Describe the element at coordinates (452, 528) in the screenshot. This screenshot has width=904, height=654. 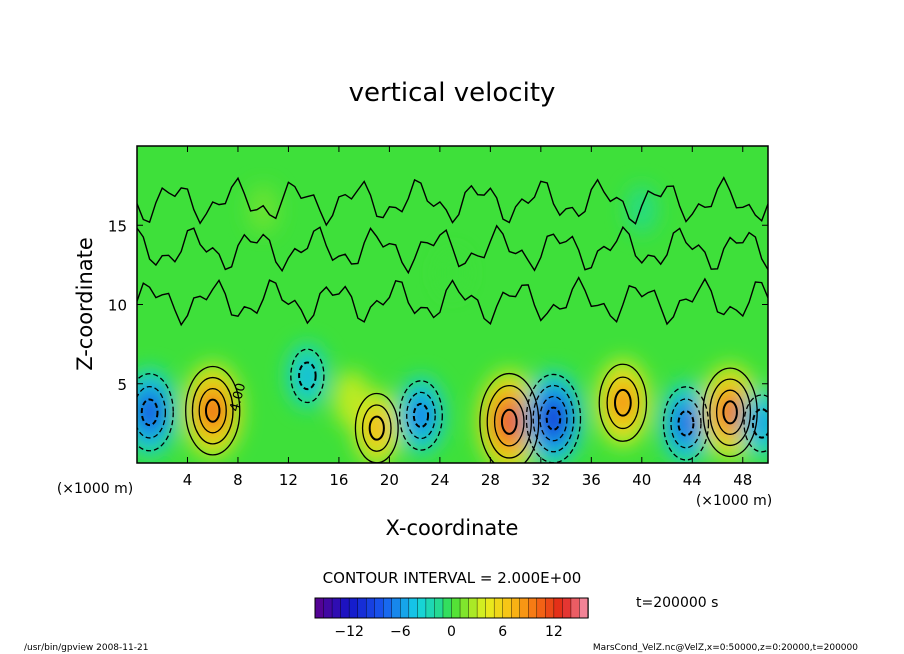
I see `x-axis-label: X-coordinate` at that location.